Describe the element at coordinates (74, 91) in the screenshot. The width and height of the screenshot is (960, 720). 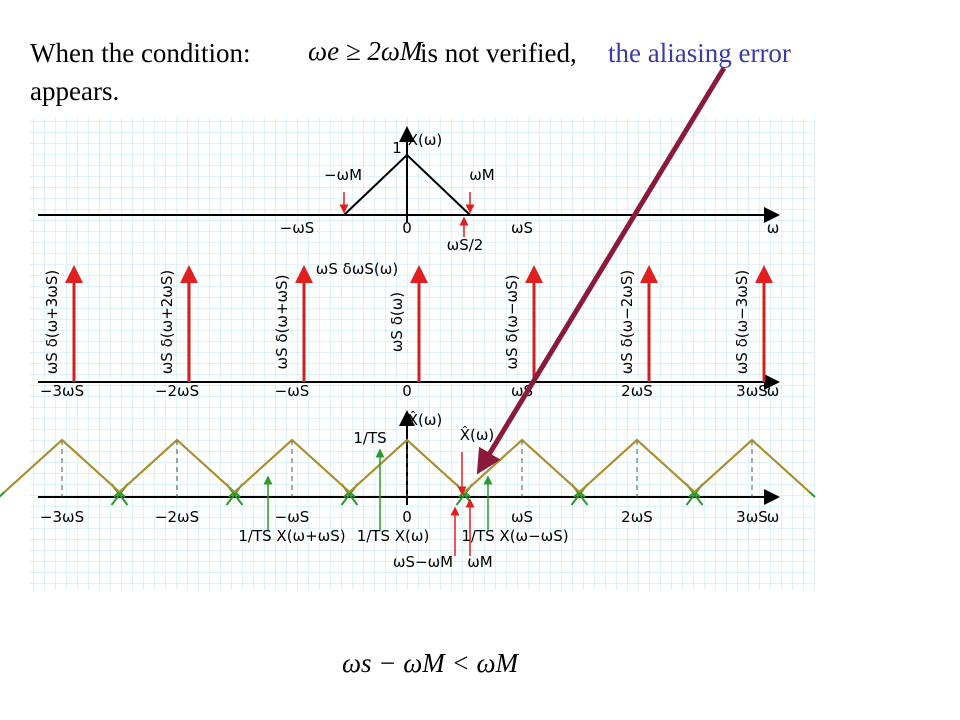
I see `header-text: appears.` at that location.